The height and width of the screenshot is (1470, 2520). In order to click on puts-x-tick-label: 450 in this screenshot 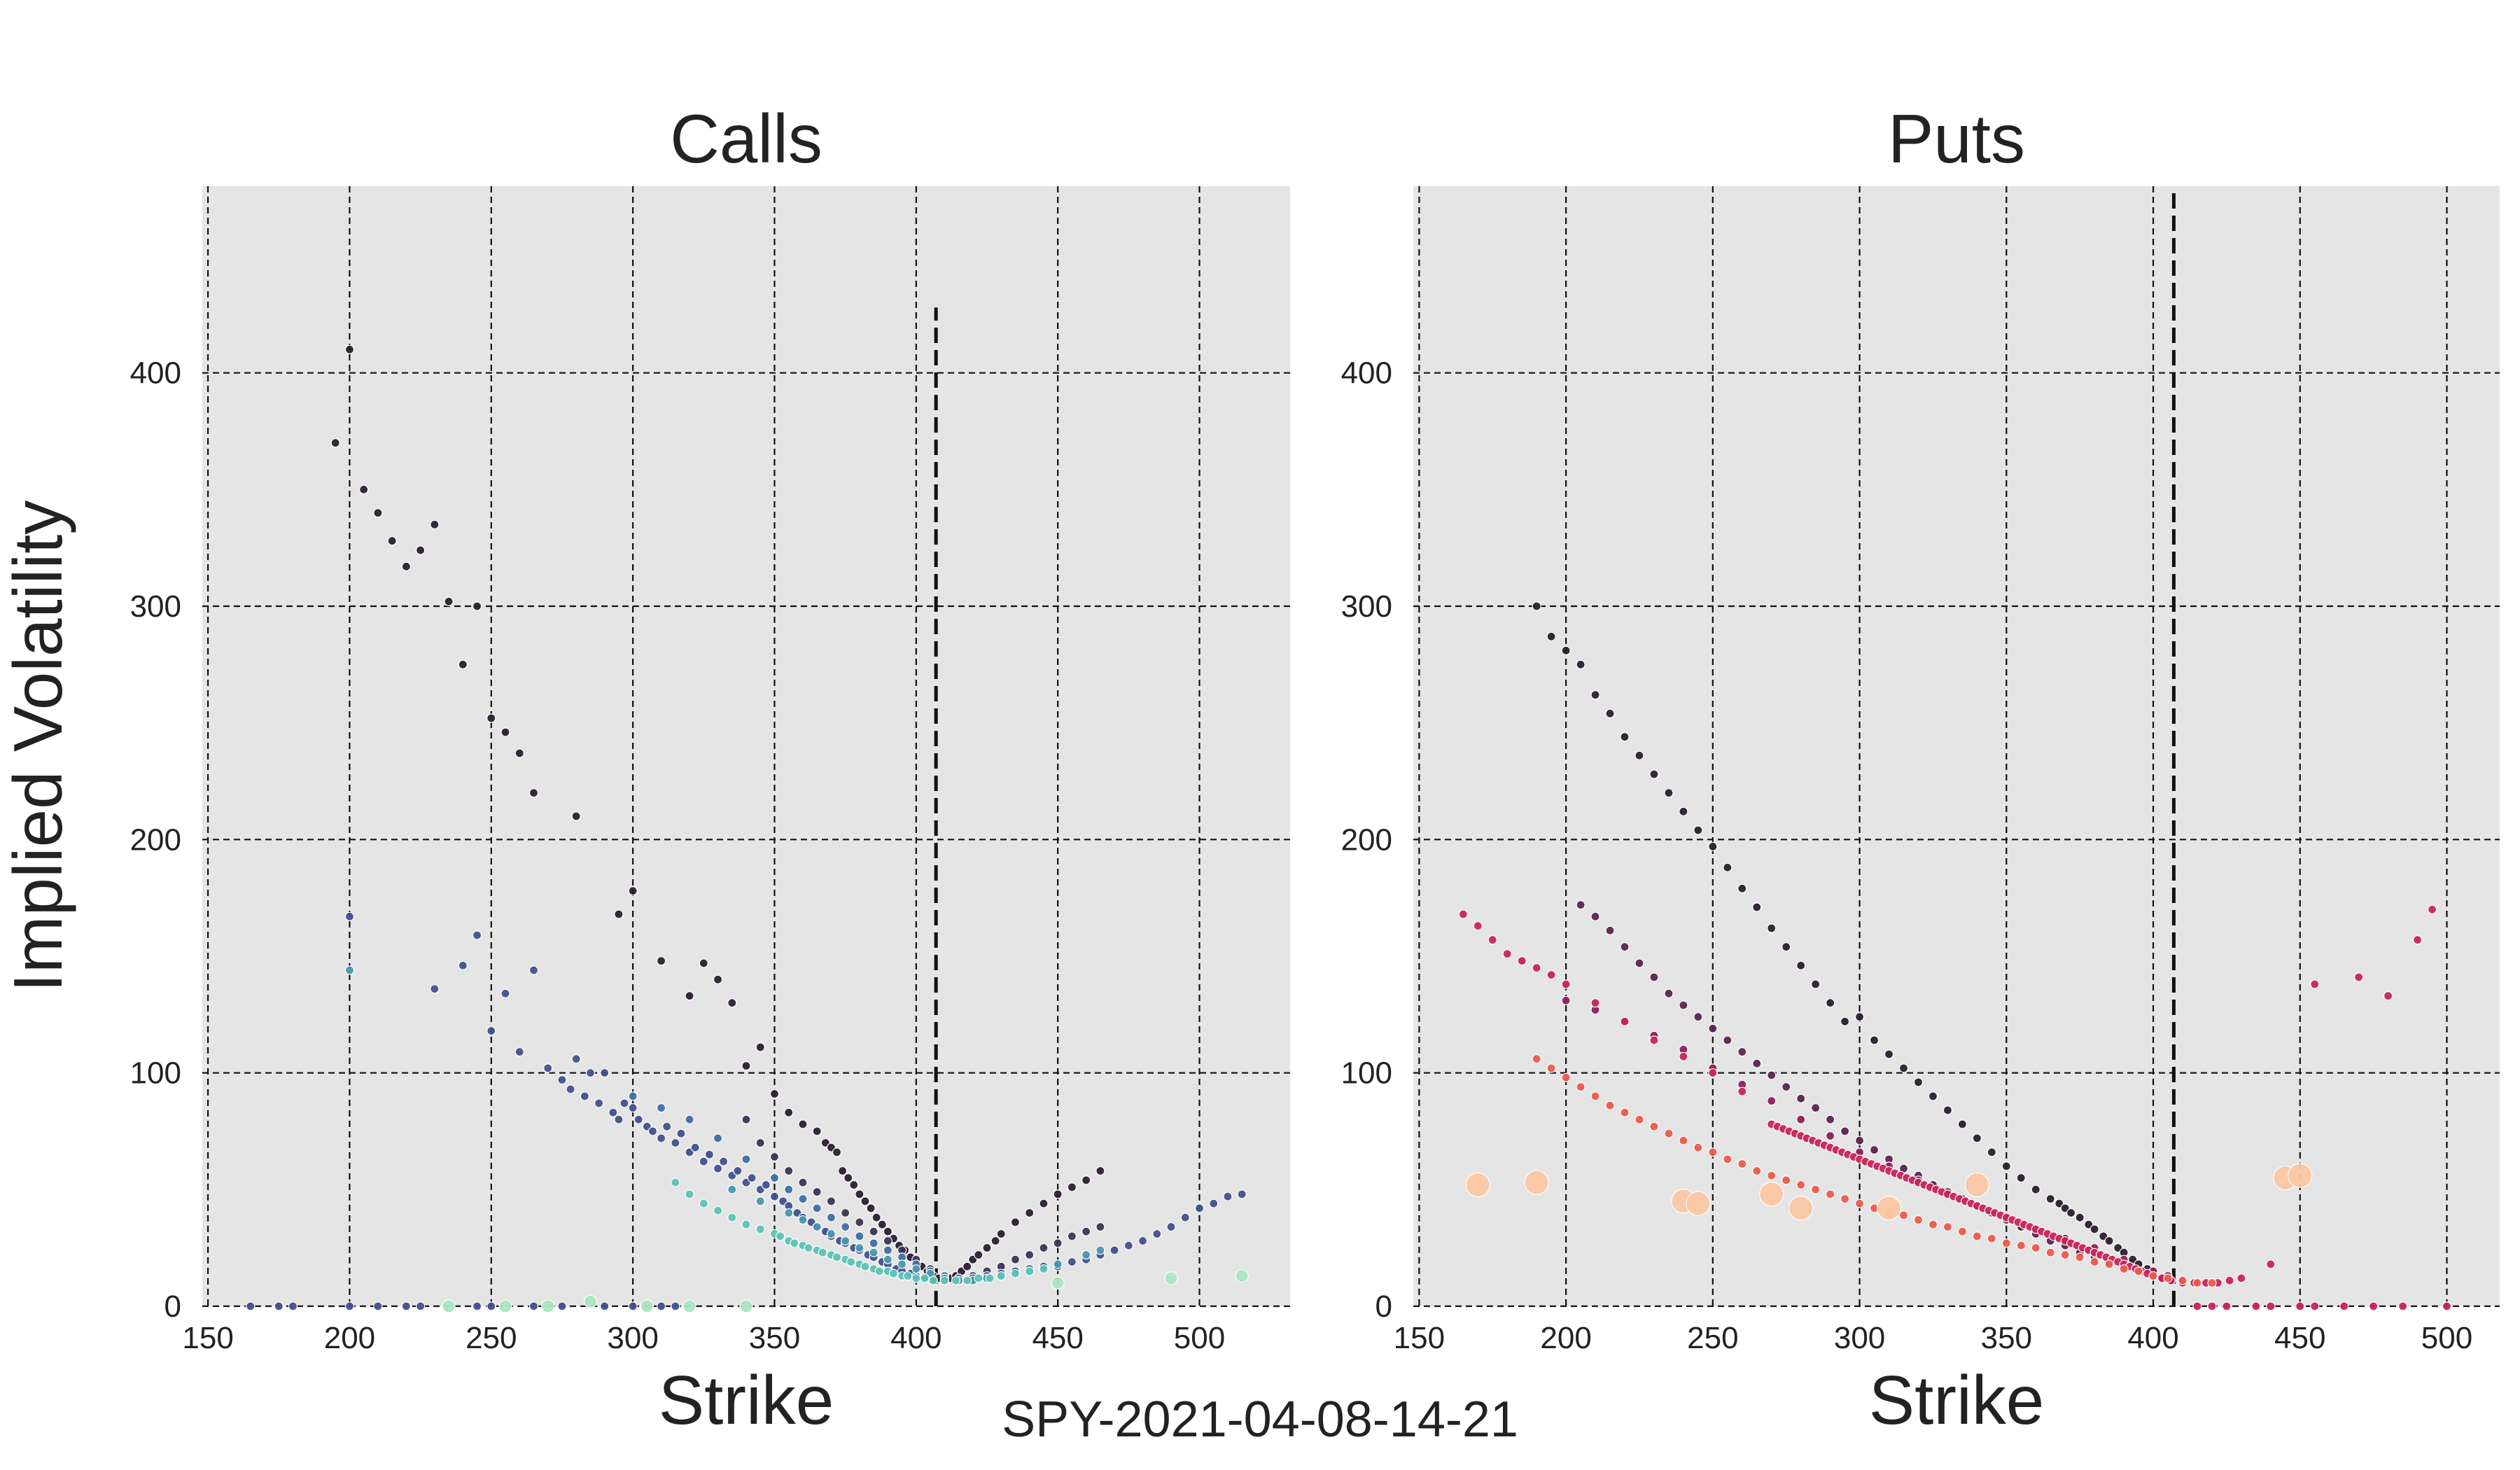, I will do `click(2299, 1338)`.